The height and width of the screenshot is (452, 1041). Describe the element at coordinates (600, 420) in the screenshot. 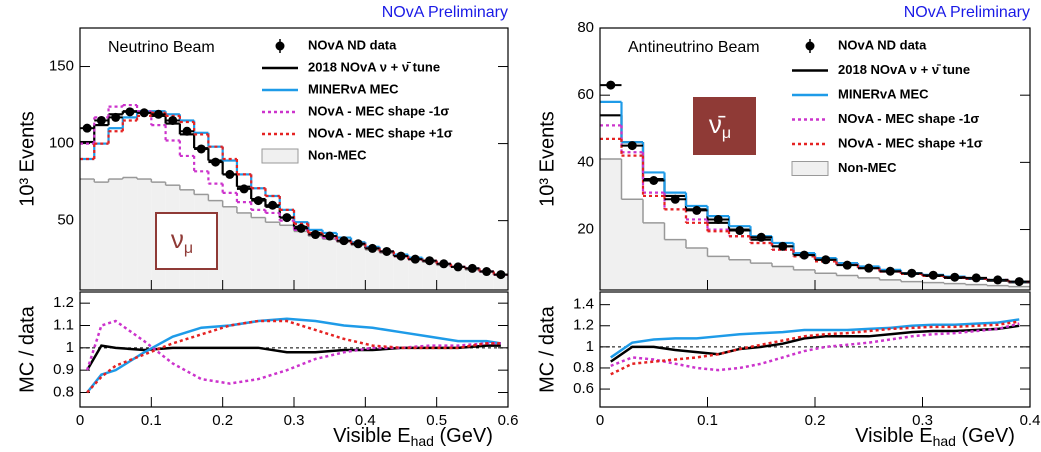

I see `x-tick-label: 0` at that location.